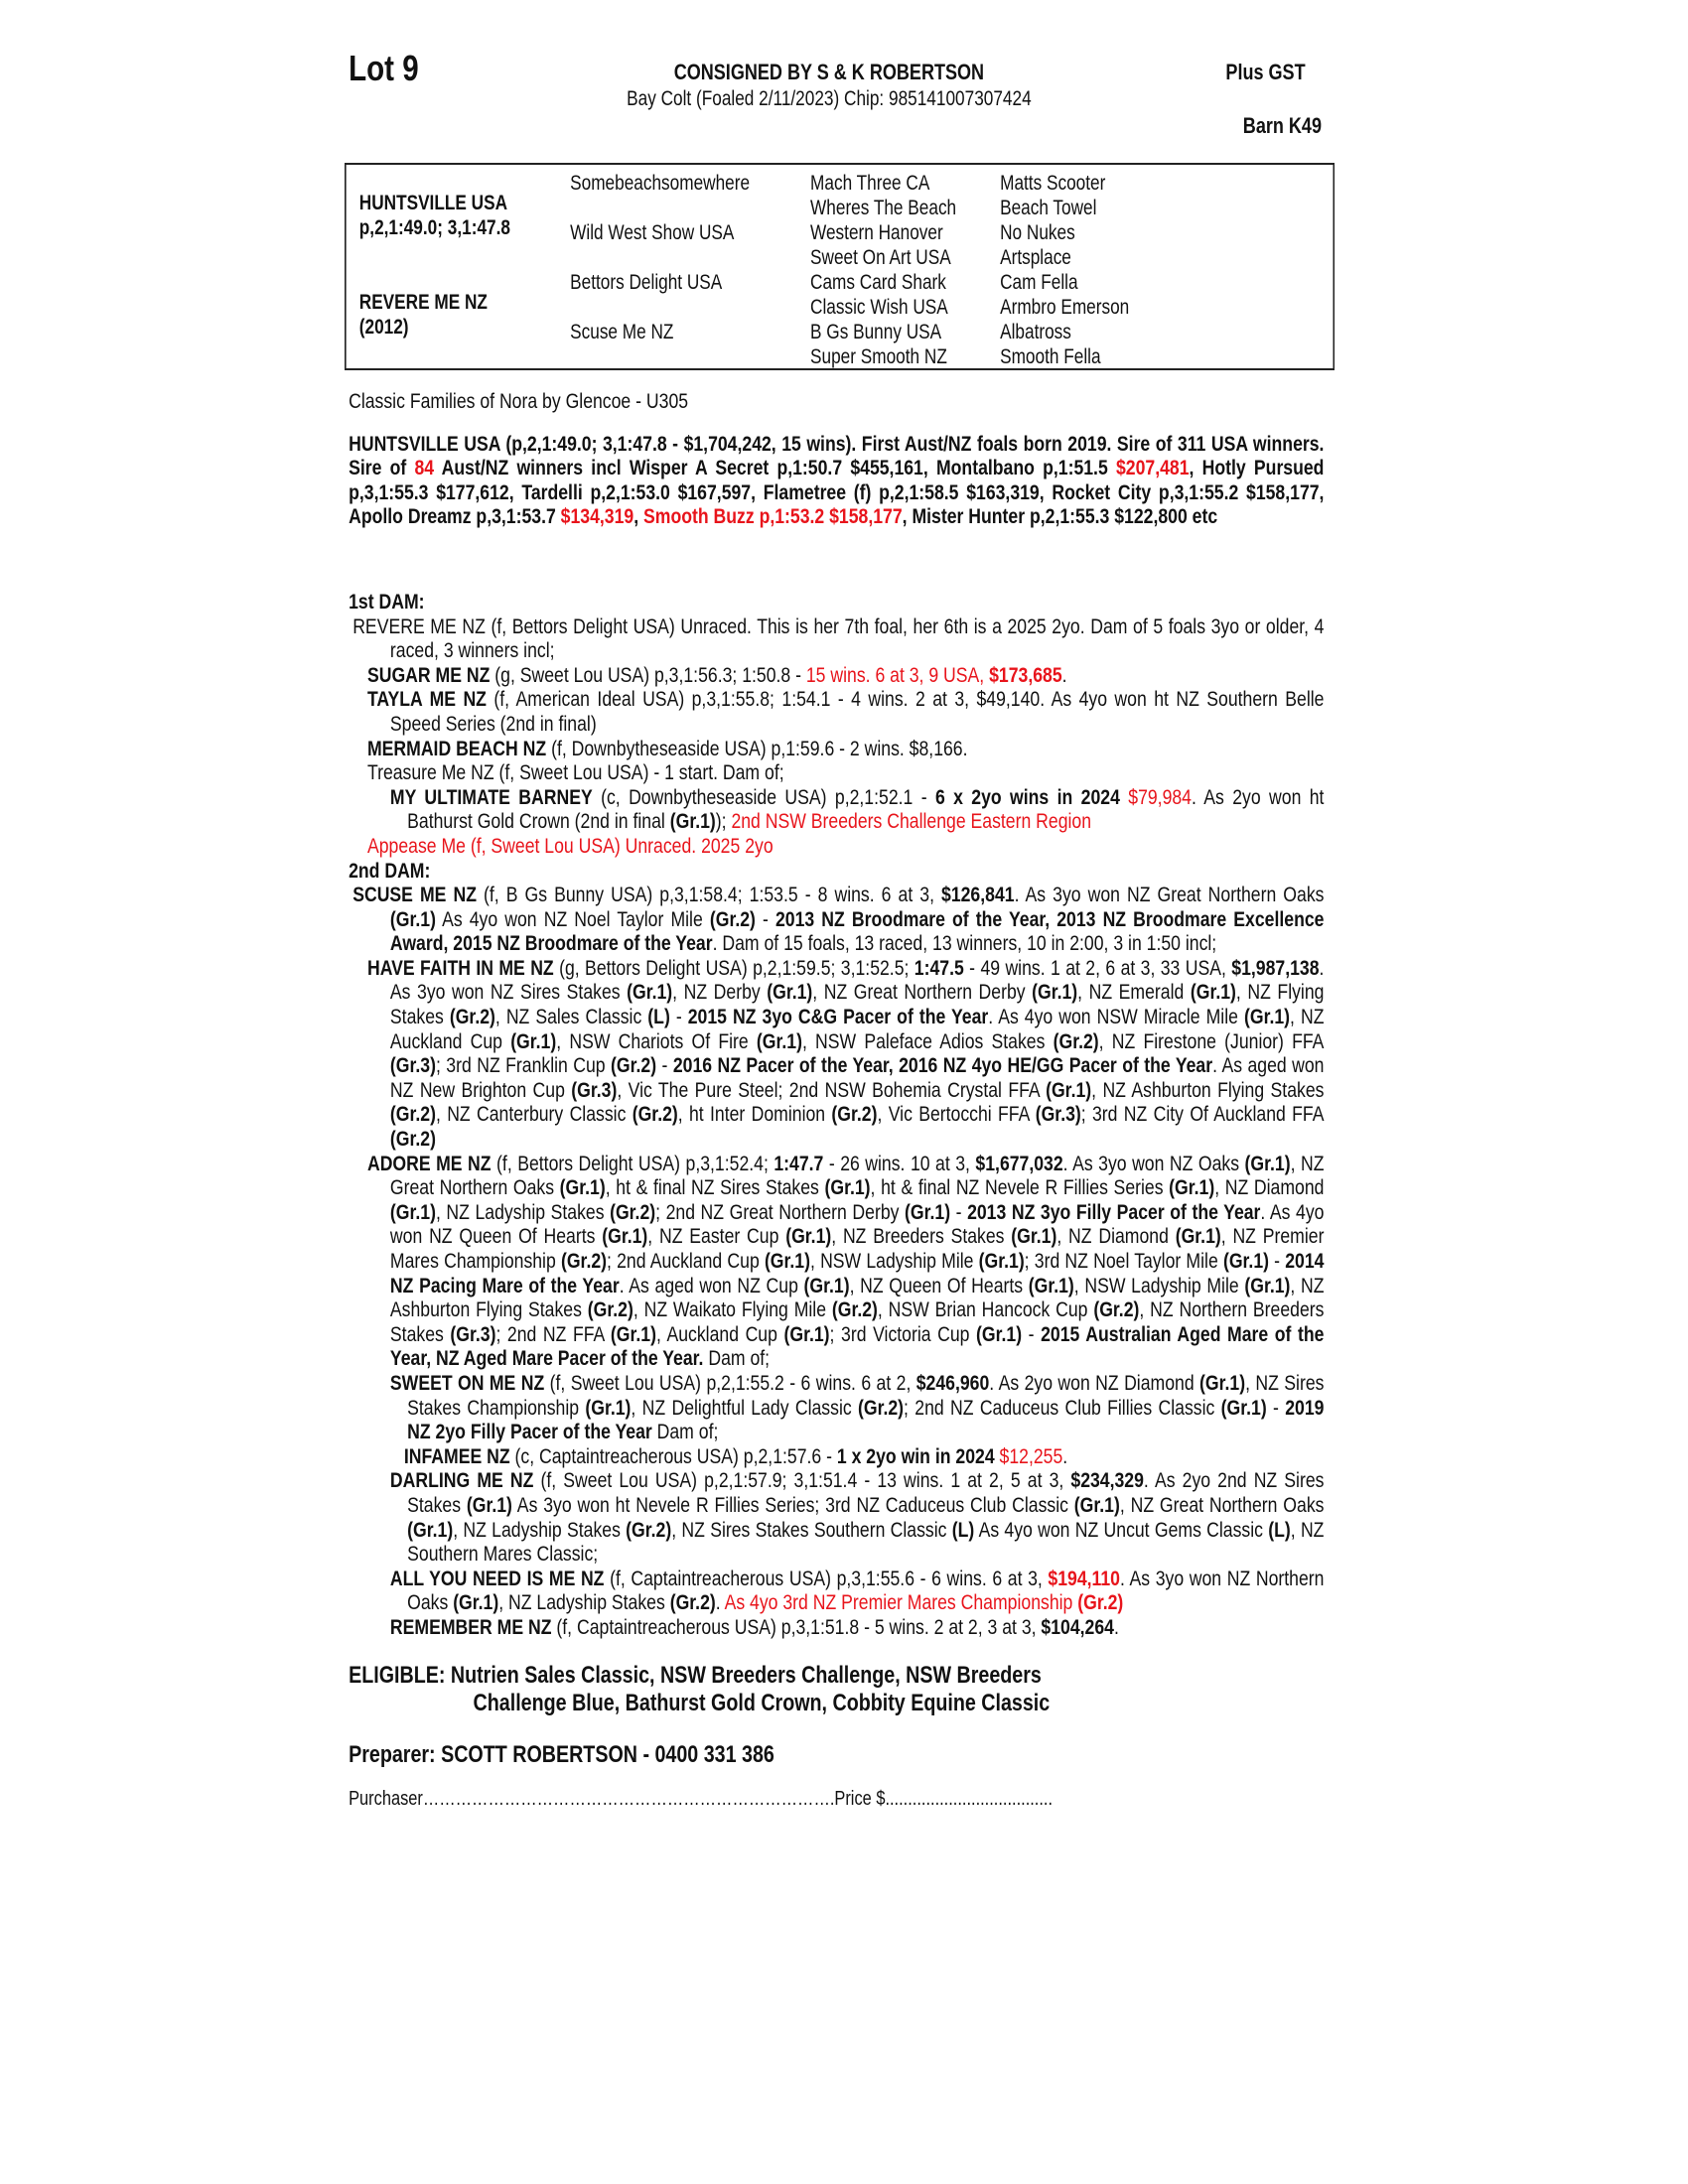 The width and height of the screenshot is (1688, 2184). Describe the element at coordinates (1153, 1163) in the screenshot. I see `text-run: . As 3yo won NZ Oaks` at that location.